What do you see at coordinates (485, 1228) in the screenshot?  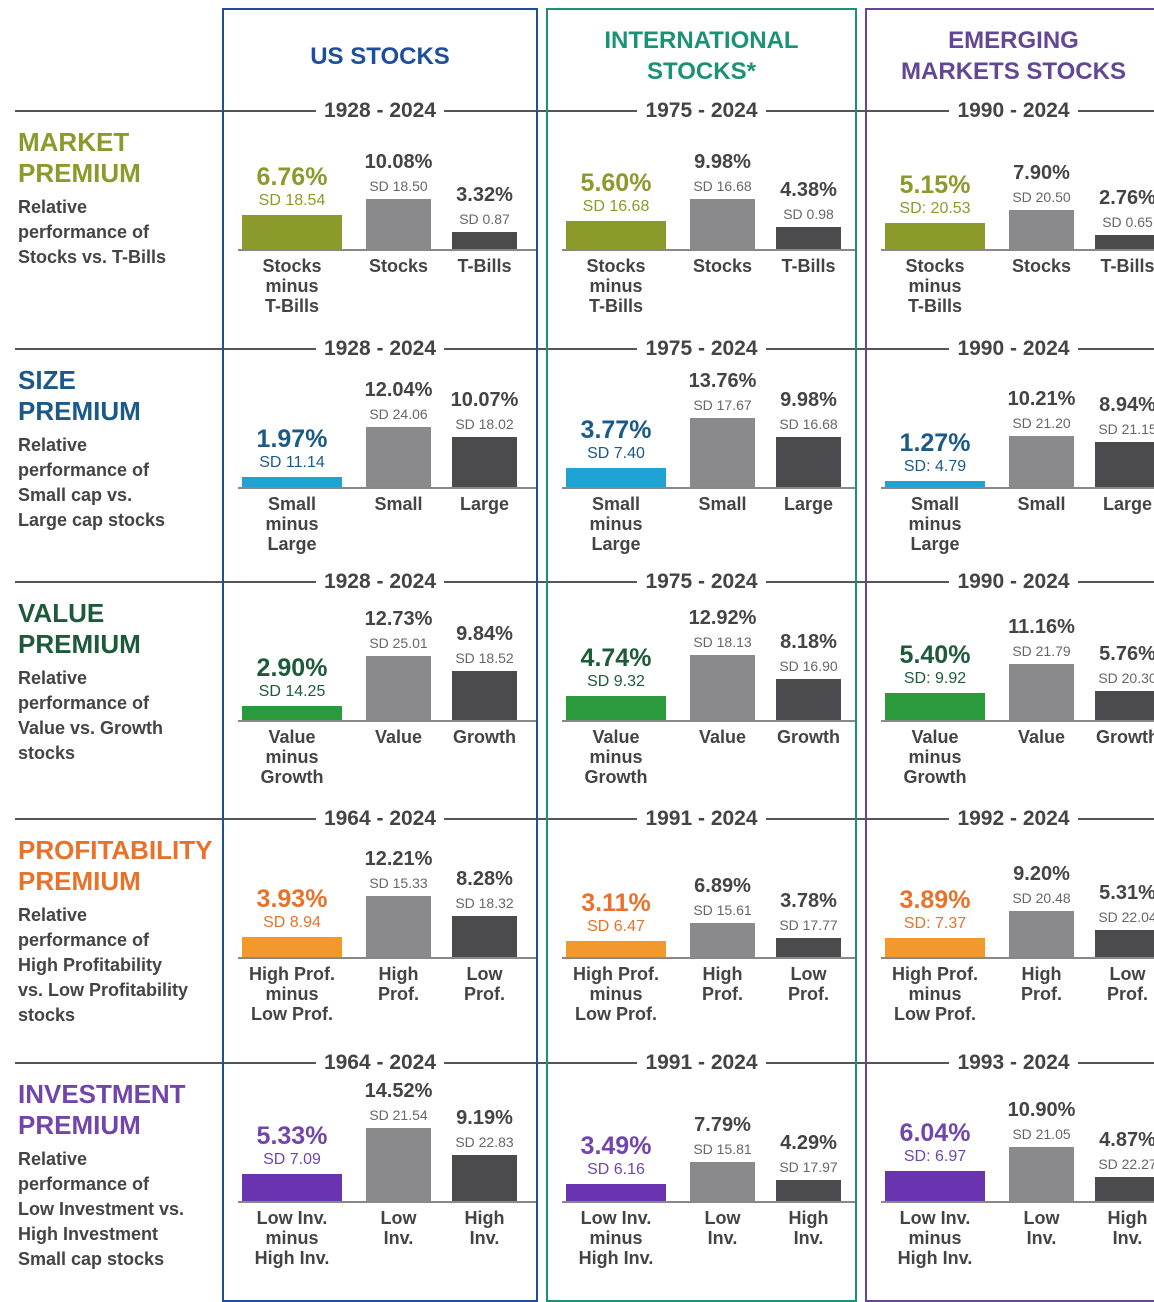 I see `bar-name: High Inv.` at bounding box center [485, 1228].